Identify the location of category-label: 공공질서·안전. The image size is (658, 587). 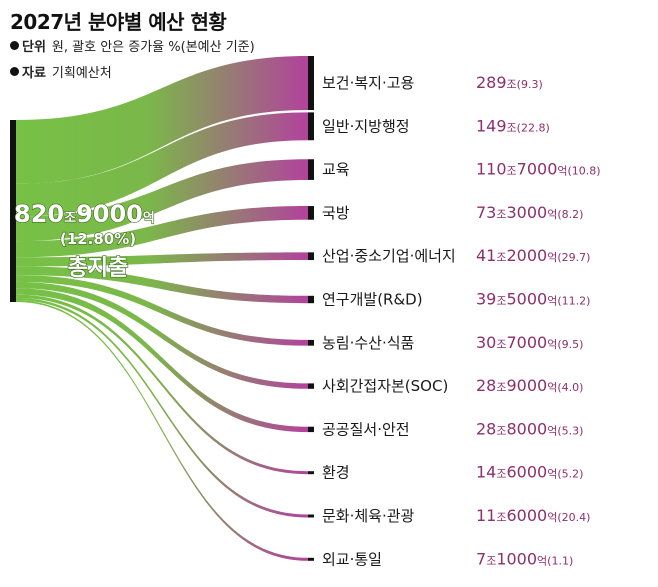
(366, 429).